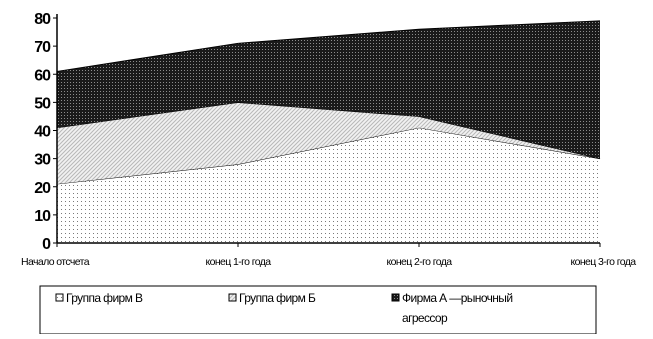  Describe the element at coordinates (604, 262) in the screenshot. I see `x-tick-label: конец 3-го года` at that location.